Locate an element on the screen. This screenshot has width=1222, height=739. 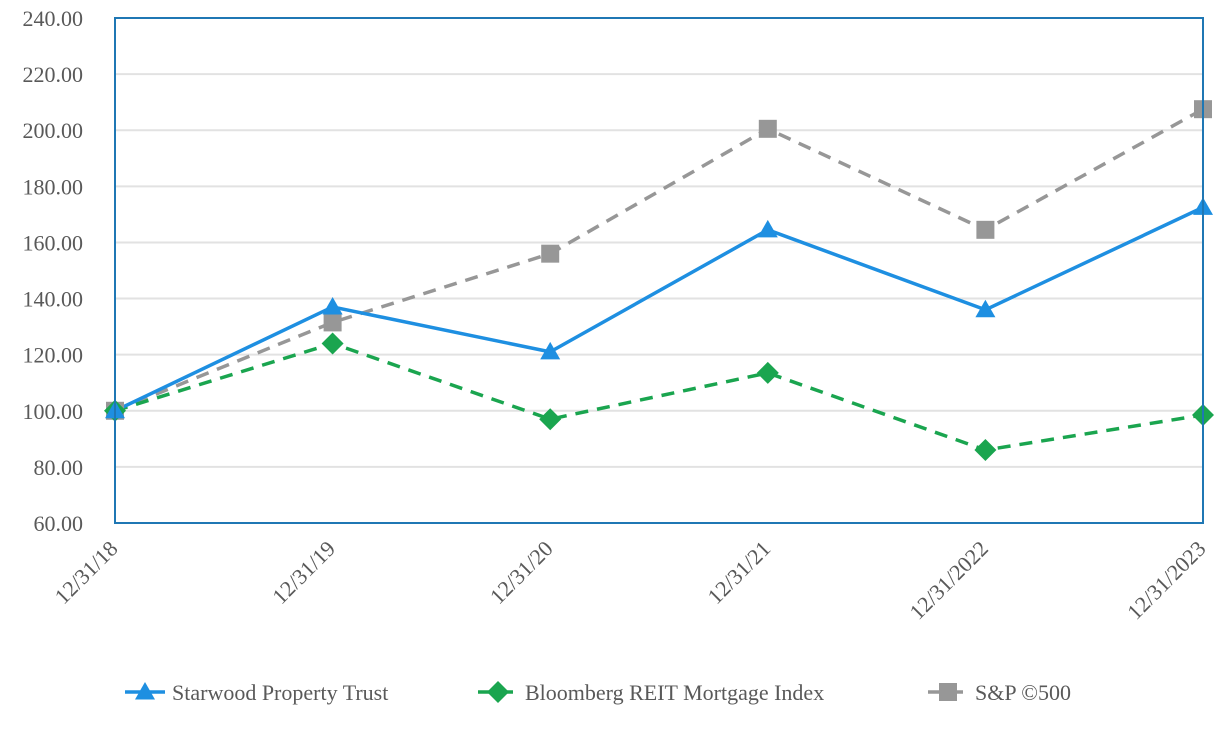
y-tick-label: 160.00 is located at coordinates (53, 242).